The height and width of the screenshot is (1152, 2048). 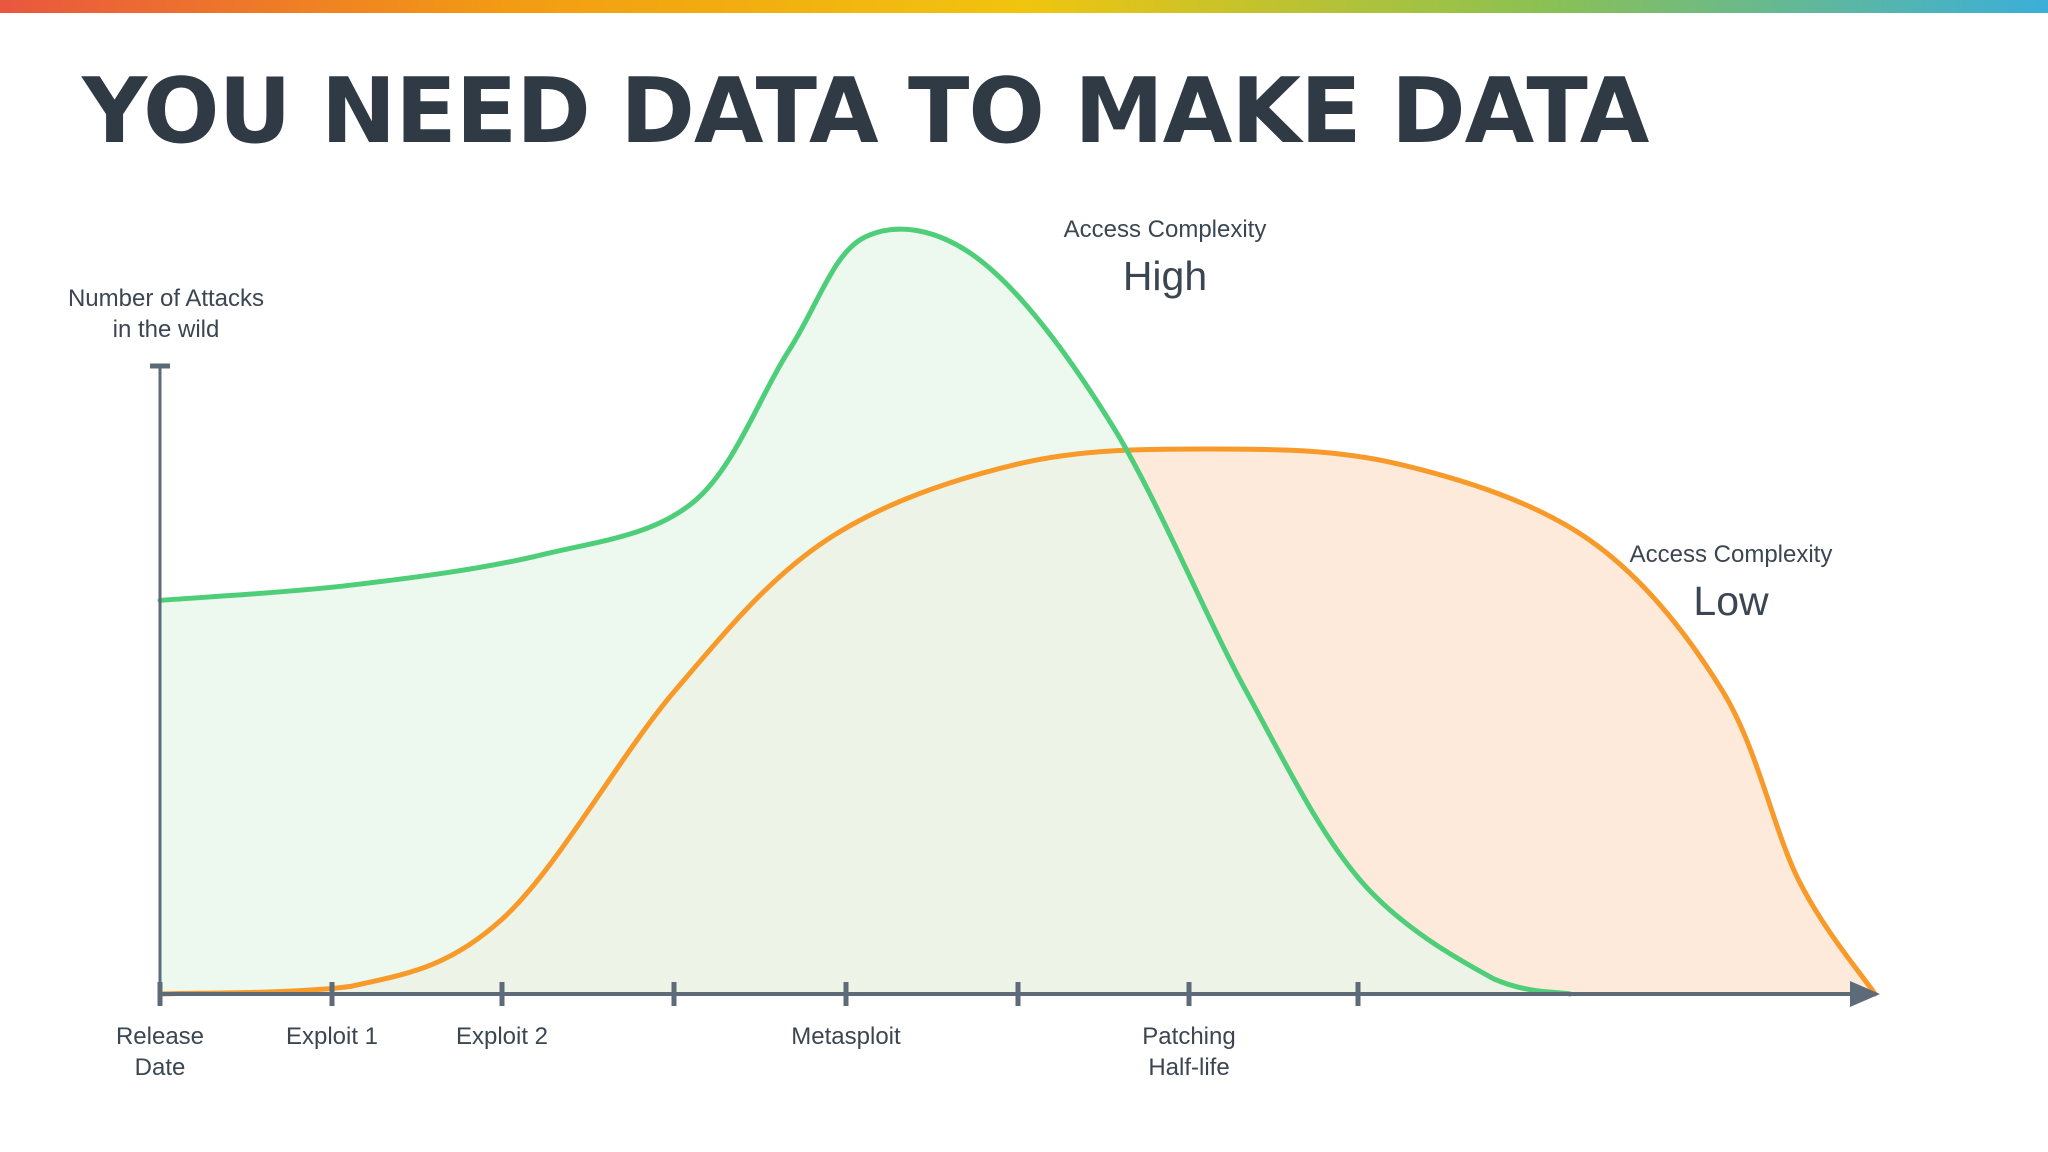 I want to click on x-axis-arrowhead, so click(x=1865, y=994).